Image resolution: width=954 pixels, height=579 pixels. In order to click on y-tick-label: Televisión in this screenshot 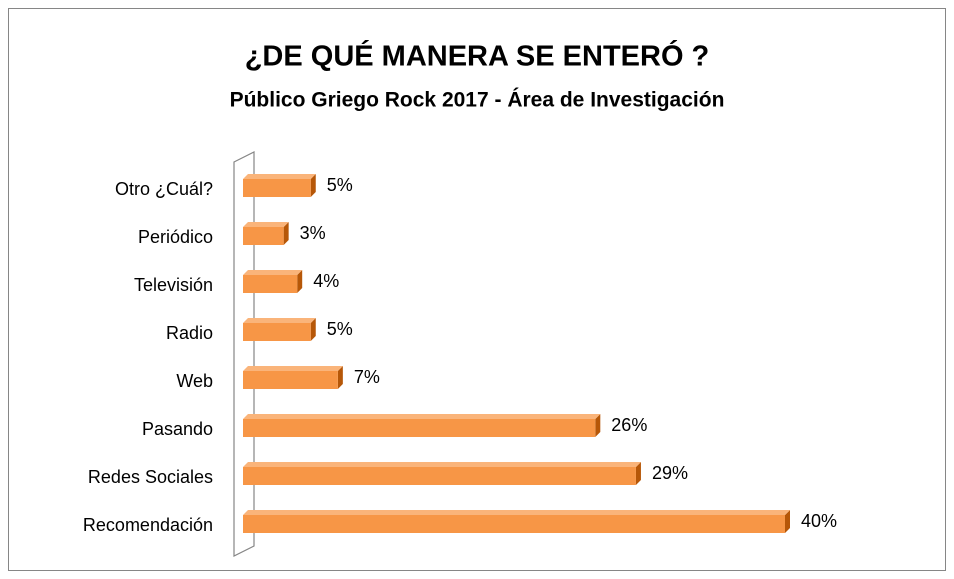, I will do `click(173, 285)`.